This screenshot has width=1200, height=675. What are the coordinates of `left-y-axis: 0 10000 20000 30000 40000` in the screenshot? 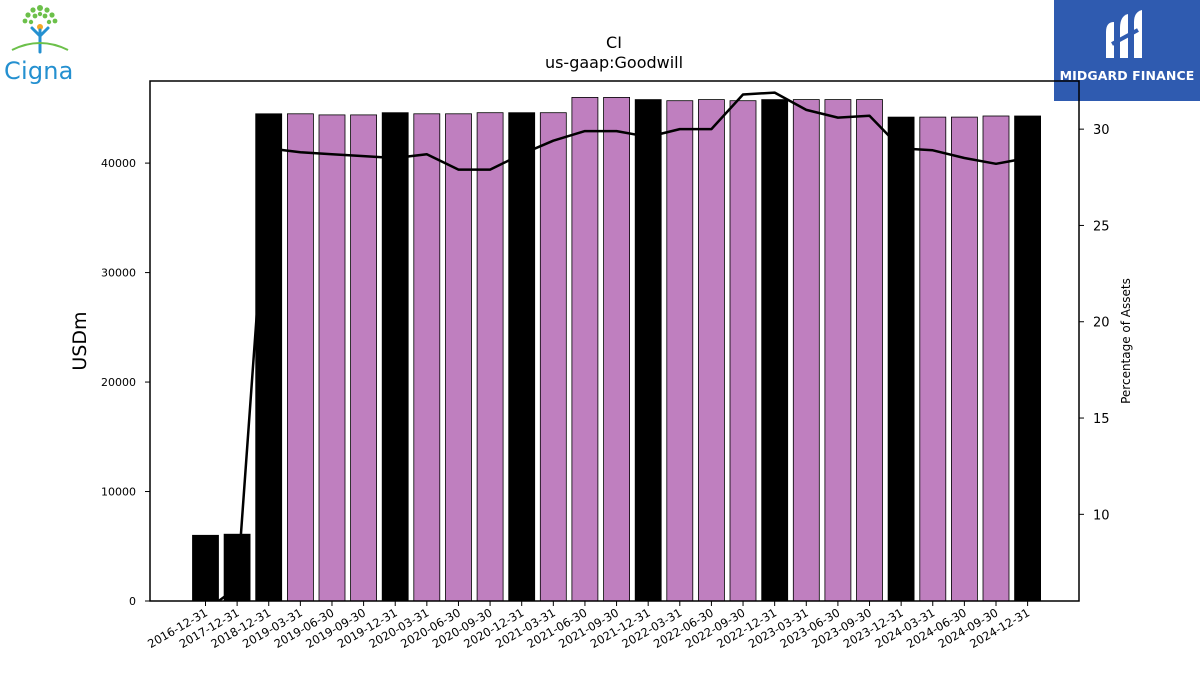 It's located at (125, 382).